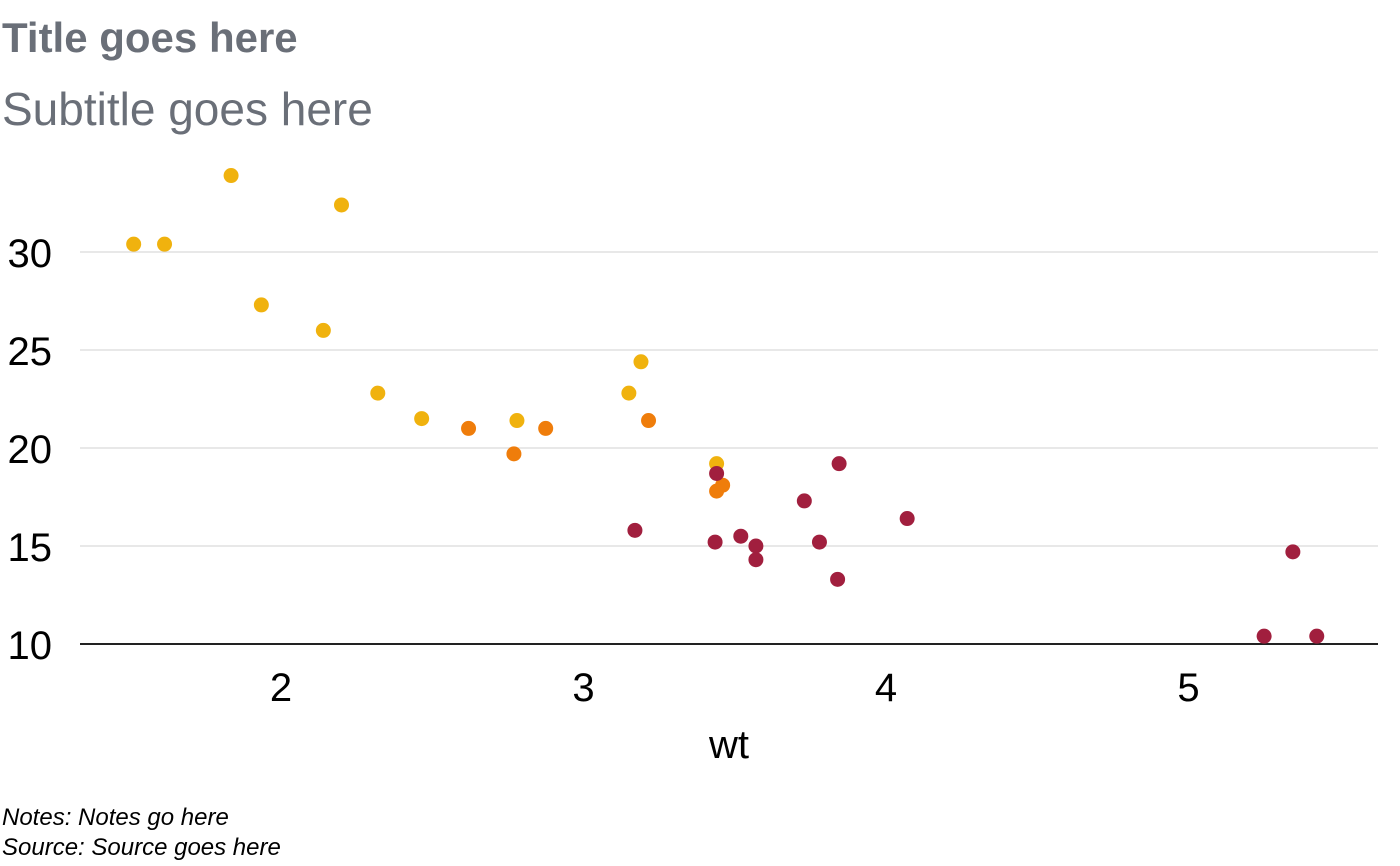 This screenshot has height=866, width=1400. Describe the element at coordinates (1188, 688) in the screenshot. I see `x-tick-label: 5` at that location.